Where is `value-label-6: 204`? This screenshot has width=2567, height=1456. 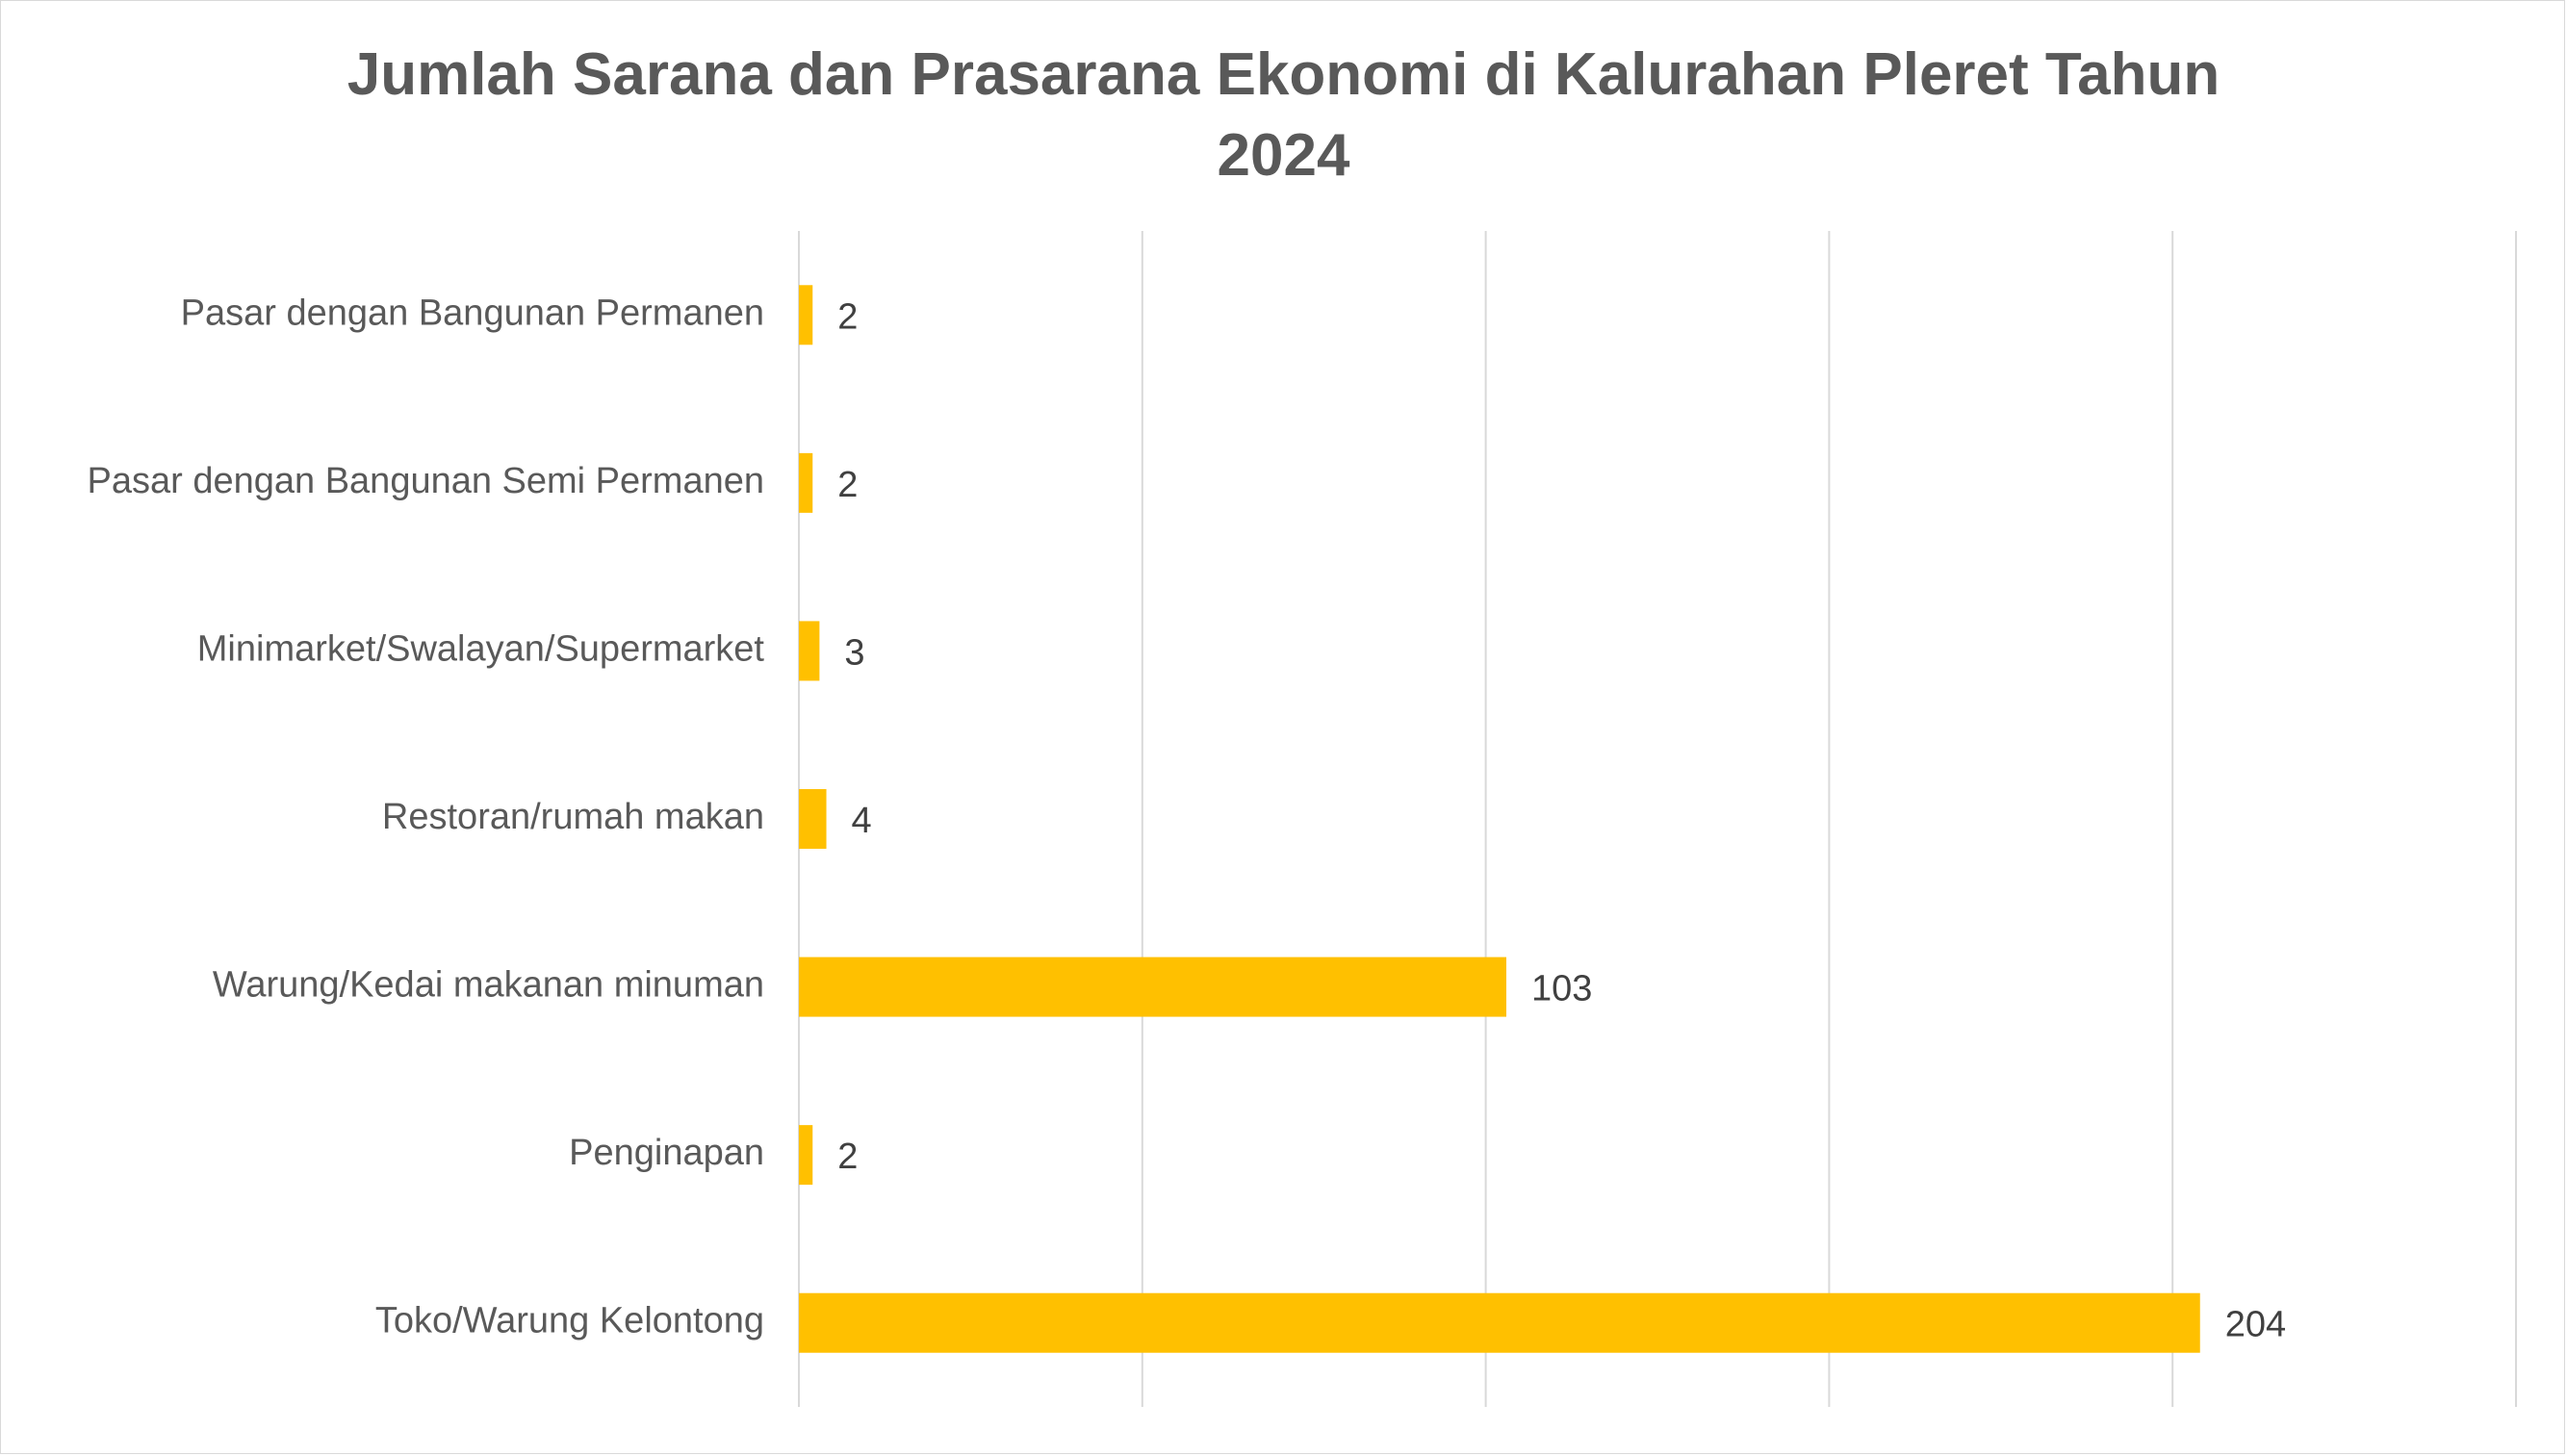
value-label-6: 204 is located at coordinates (2255, 1325).